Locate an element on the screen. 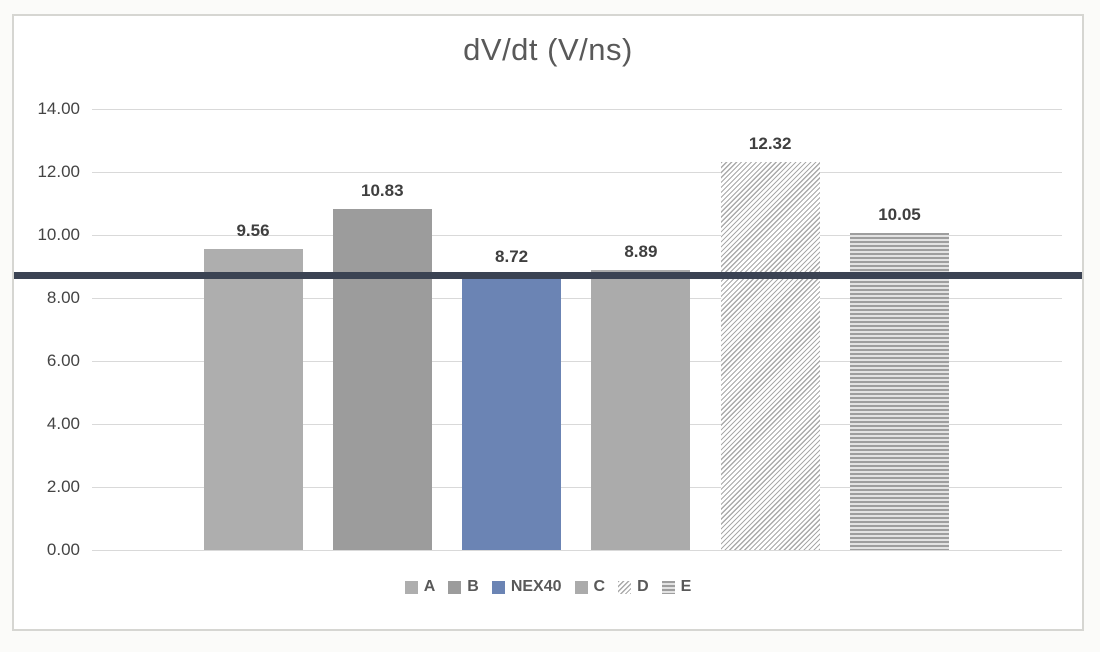 The height and width of the screenshot is (652, 1100). legend-label-NEX40: NEX40 is located at coordinates (536, 586).